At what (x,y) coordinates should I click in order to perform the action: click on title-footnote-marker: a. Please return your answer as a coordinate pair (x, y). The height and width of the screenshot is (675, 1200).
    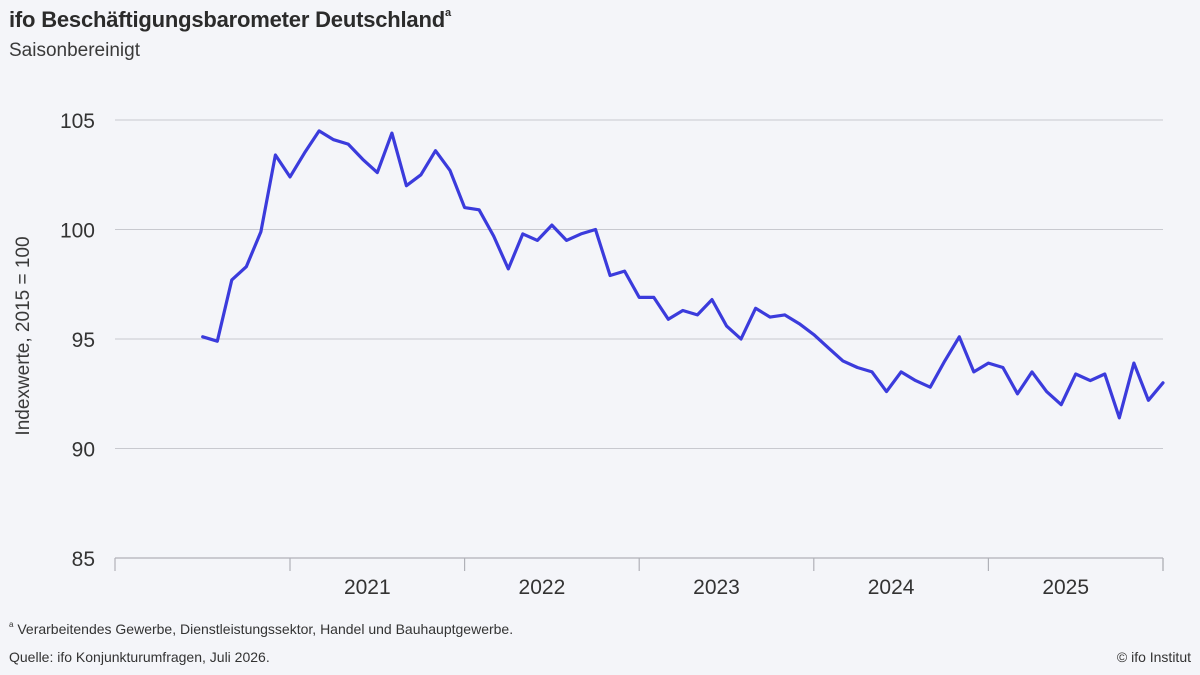
    Looking at the image, I should click on (447, 12).